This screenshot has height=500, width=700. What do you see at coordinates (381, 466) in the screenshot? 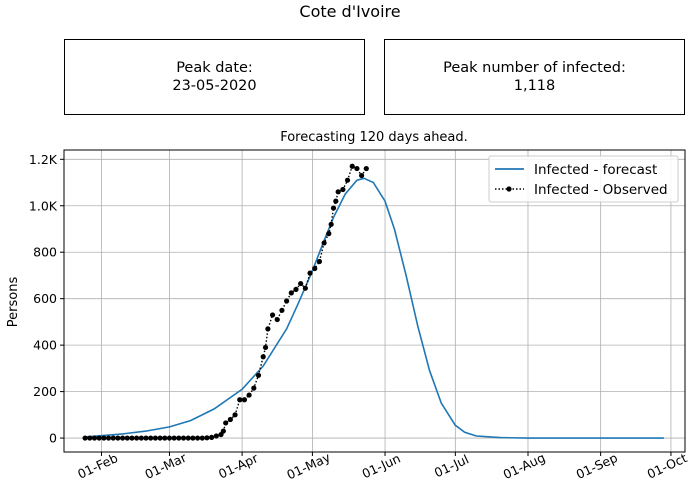
I see `x-tick-label: 01-Jun` at bounding box center [381, 466].